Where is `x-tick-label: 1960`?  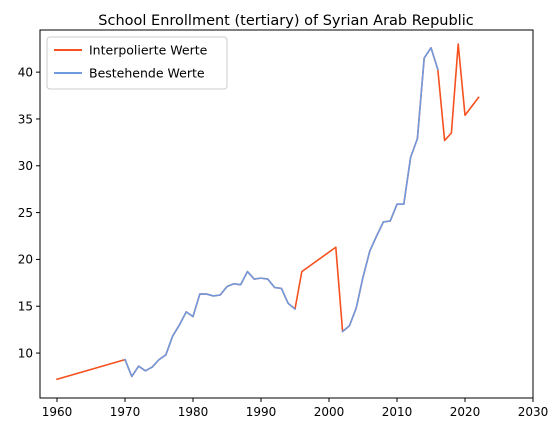
x-tick-label: 1960 is located at coordinates (57, 412).